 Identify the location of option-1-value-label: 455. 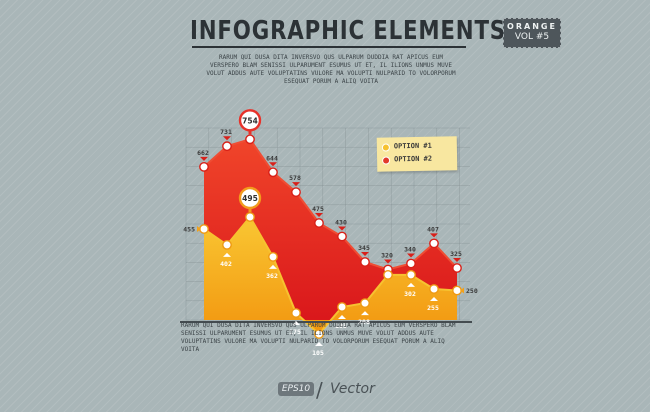
(189, 230).